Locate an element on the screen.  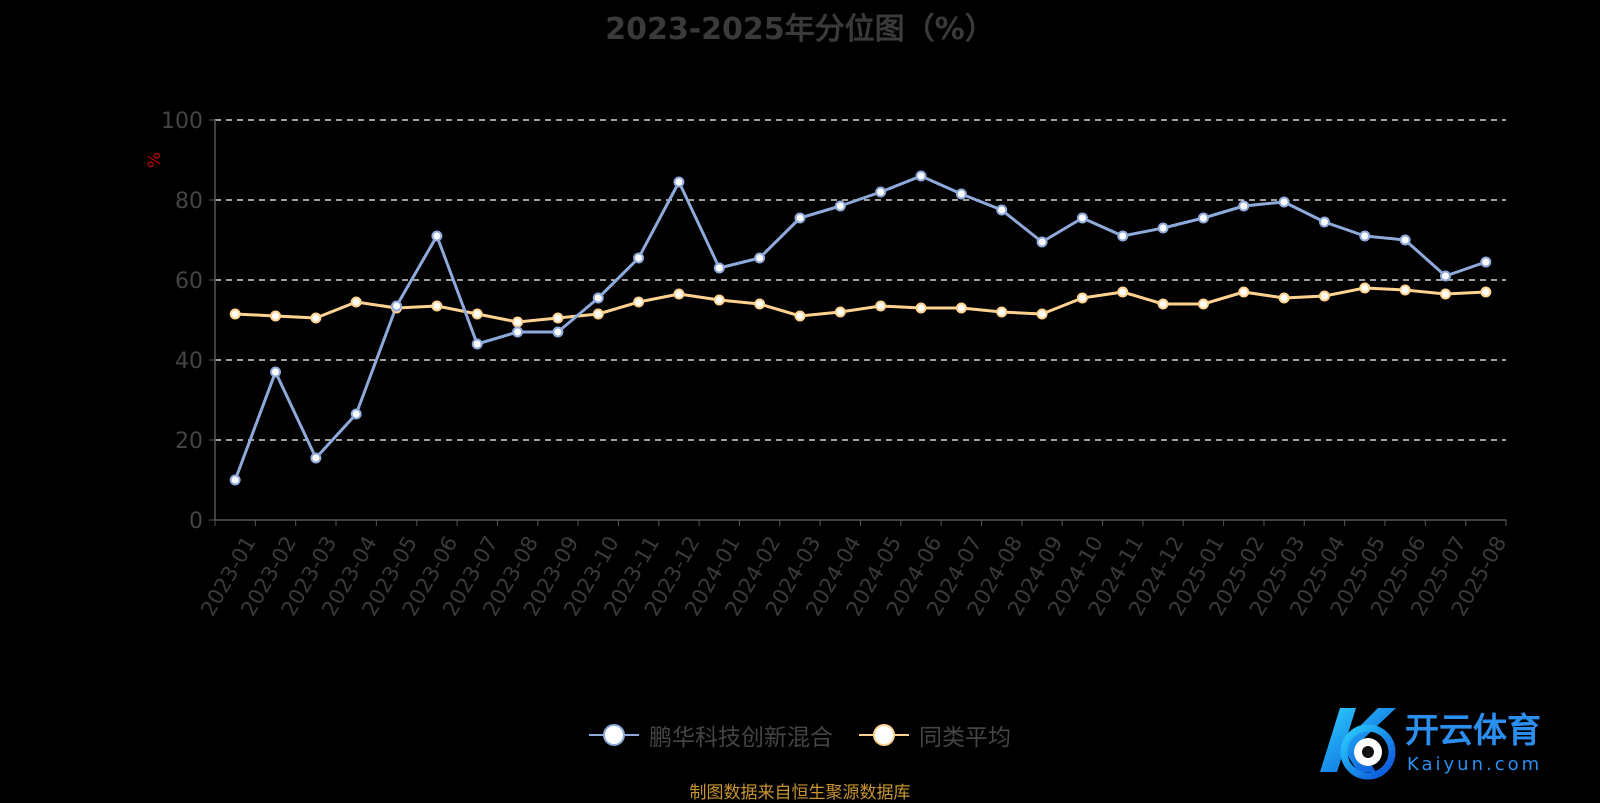
y-tick-label: 0 is located at coordinates (196, 521).